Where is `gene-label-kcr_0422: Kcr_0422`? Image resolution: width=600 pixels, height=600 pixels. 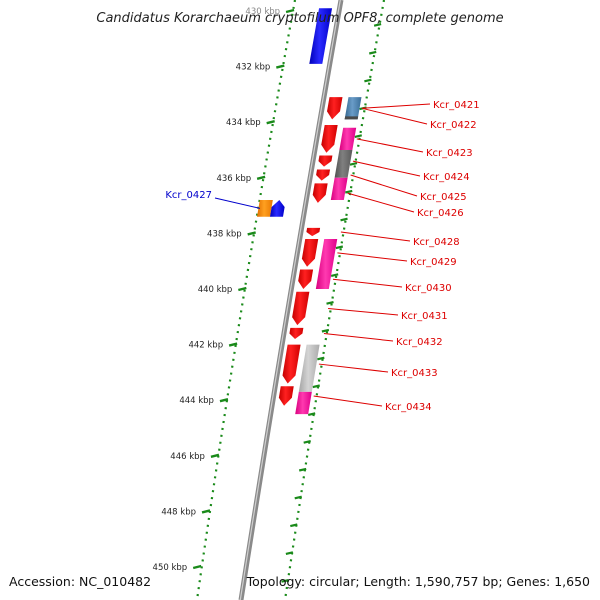 gene-label-kcr_0422: Kcr_0422 is located at coordinates (453, 125).